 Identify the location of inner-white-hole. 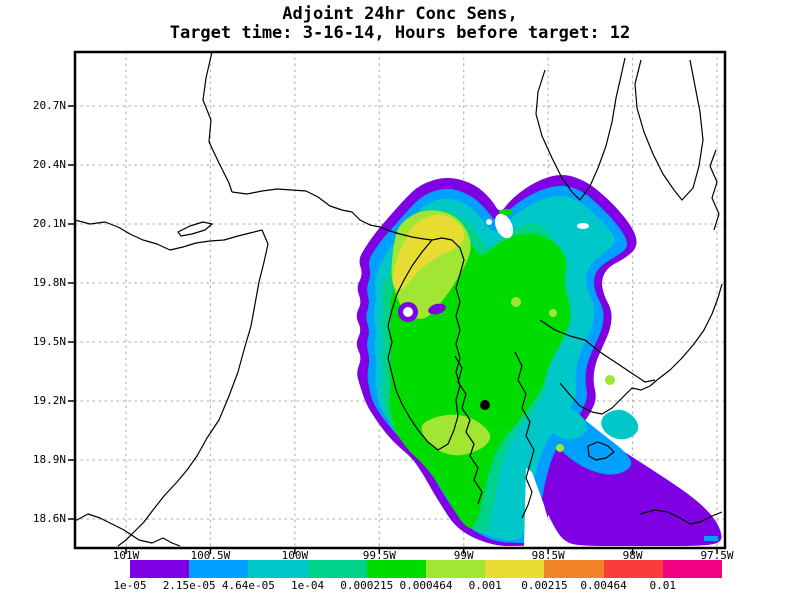
(408, 312).